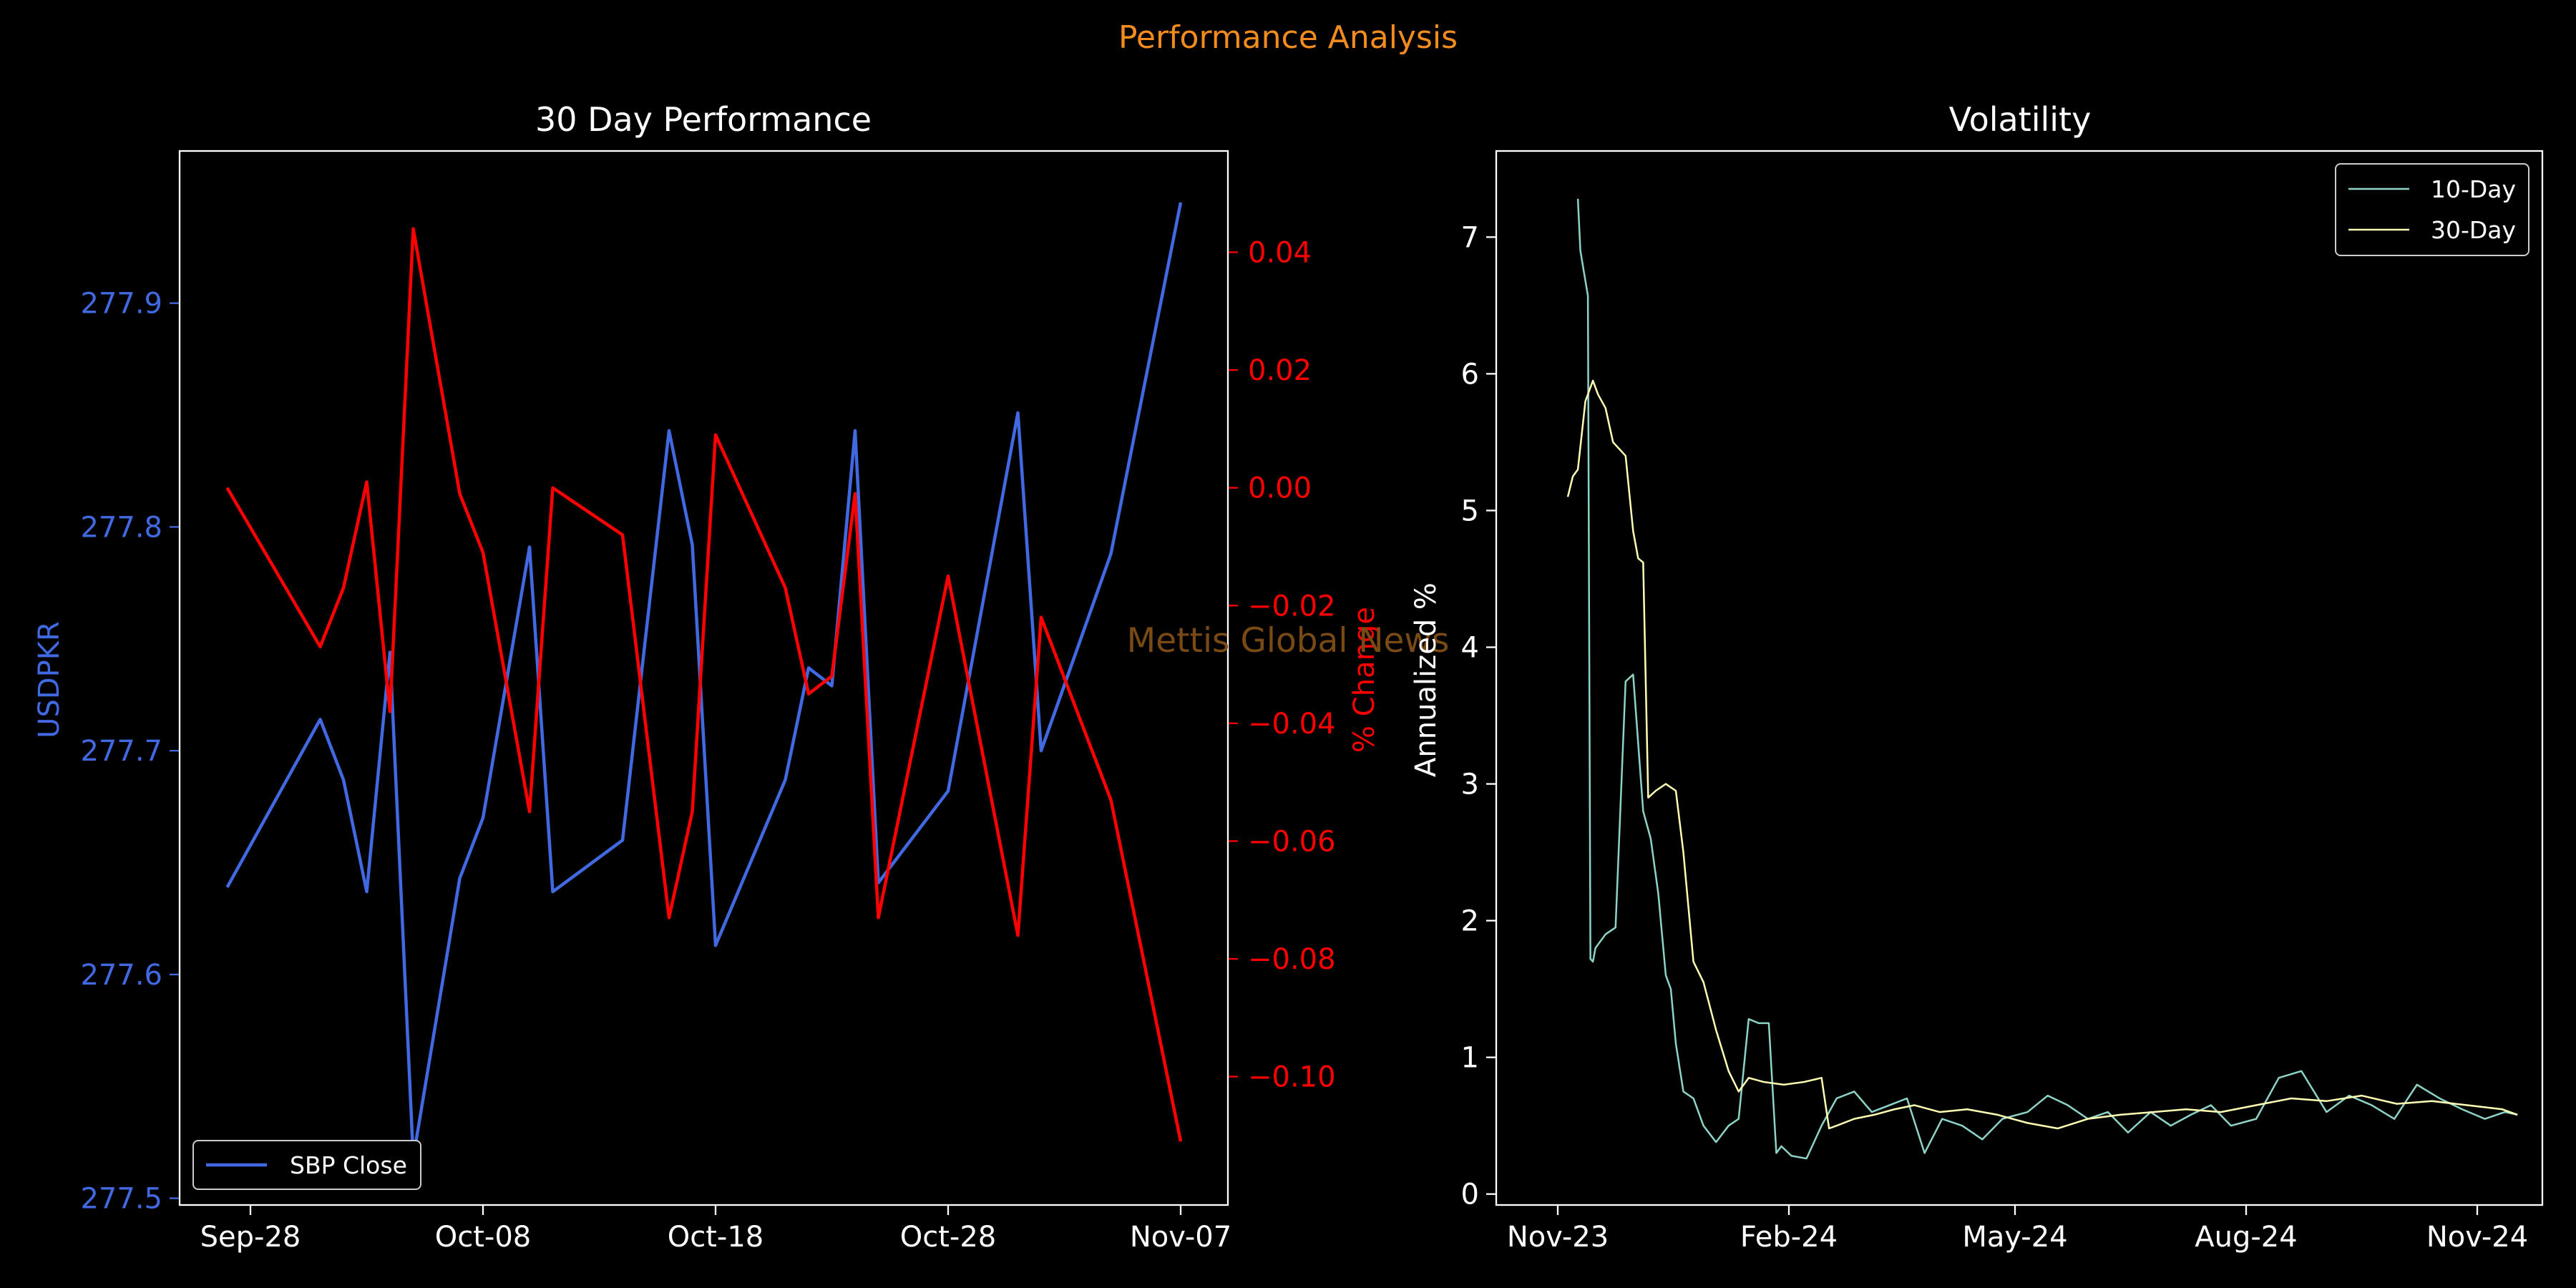  What do you see at coordinates (1288, 640) in the screenshot?
I see `watermark: Mettis Global News` at bounding box center [1288, 640].